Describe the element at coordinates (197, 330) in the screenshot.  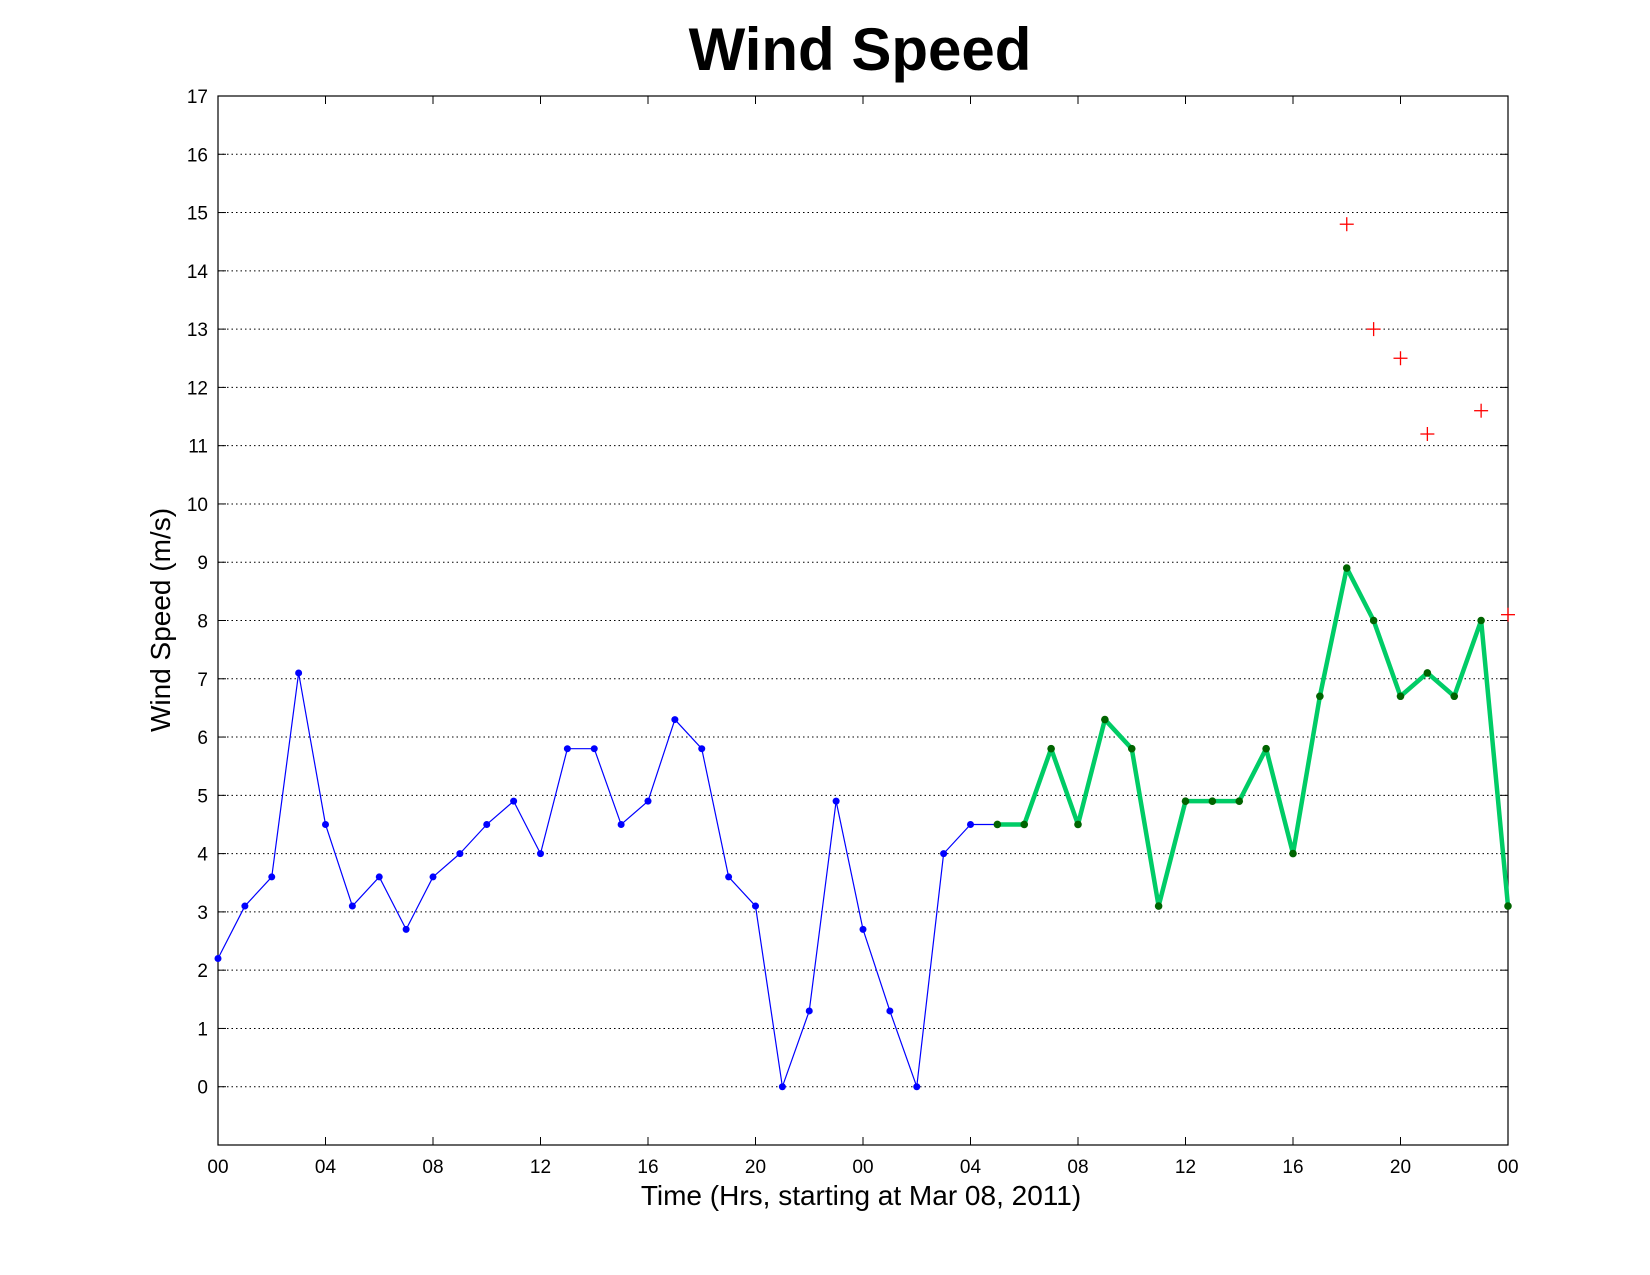
I see `y-tick-label: 13` at that location.